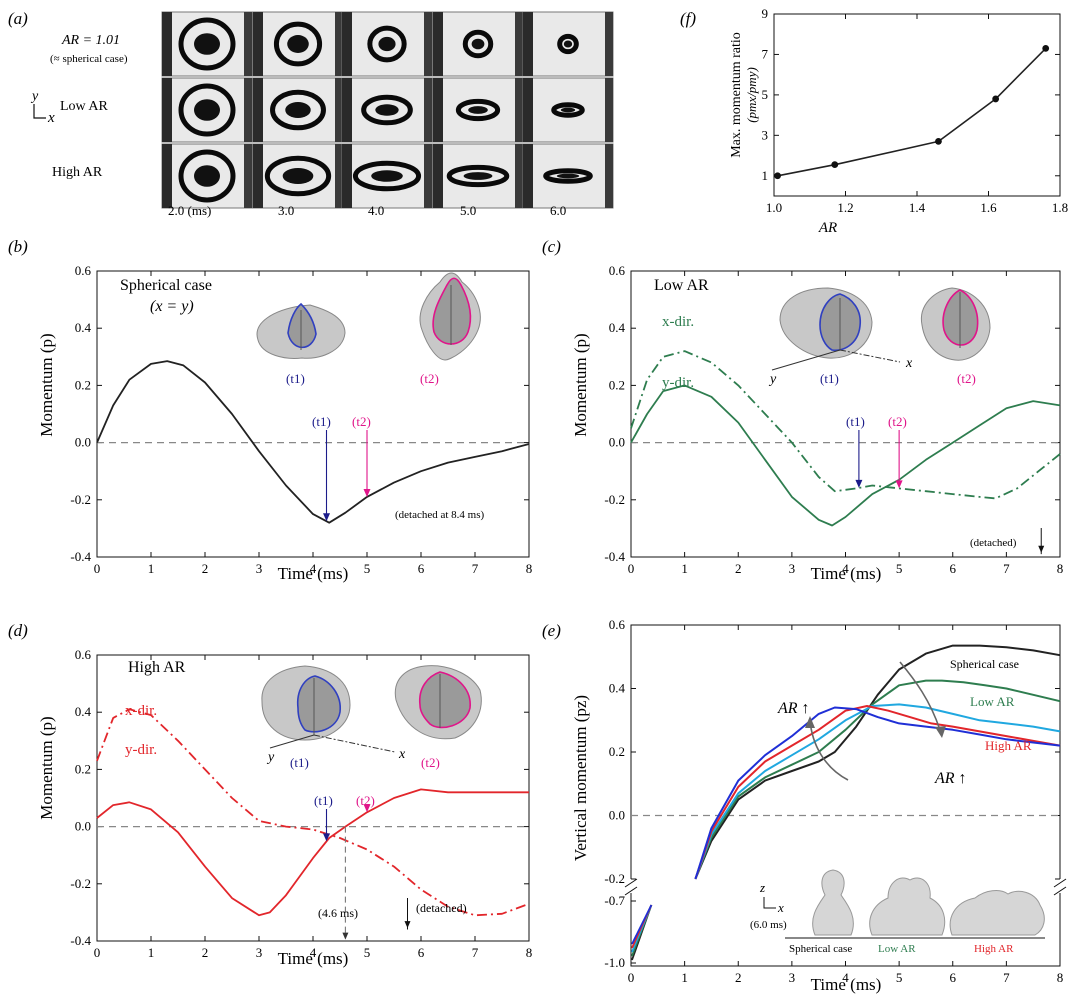 Image resolution: width=1069 pixels, height=997 pixels. Describe the element at coordinates (301, 330) in the screenshot. I see `droplet-b-t1-icon` at that location.